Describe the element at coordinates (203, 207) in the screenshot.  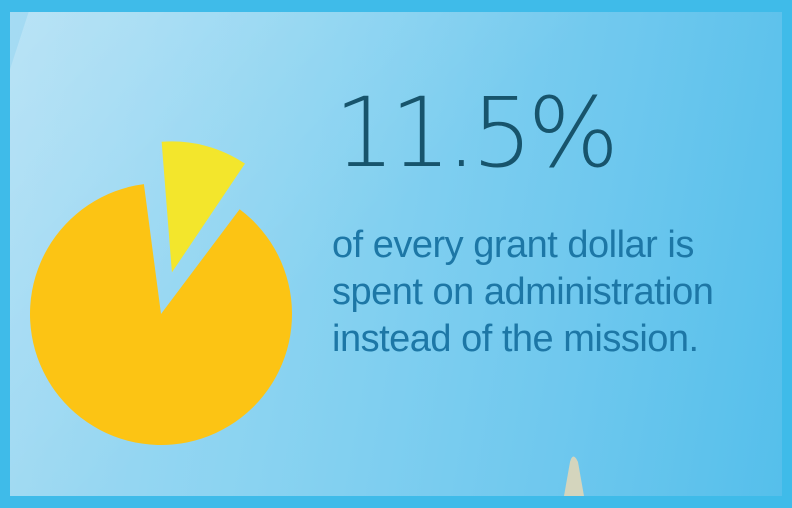
I see `pie-slice-administration` at that location.